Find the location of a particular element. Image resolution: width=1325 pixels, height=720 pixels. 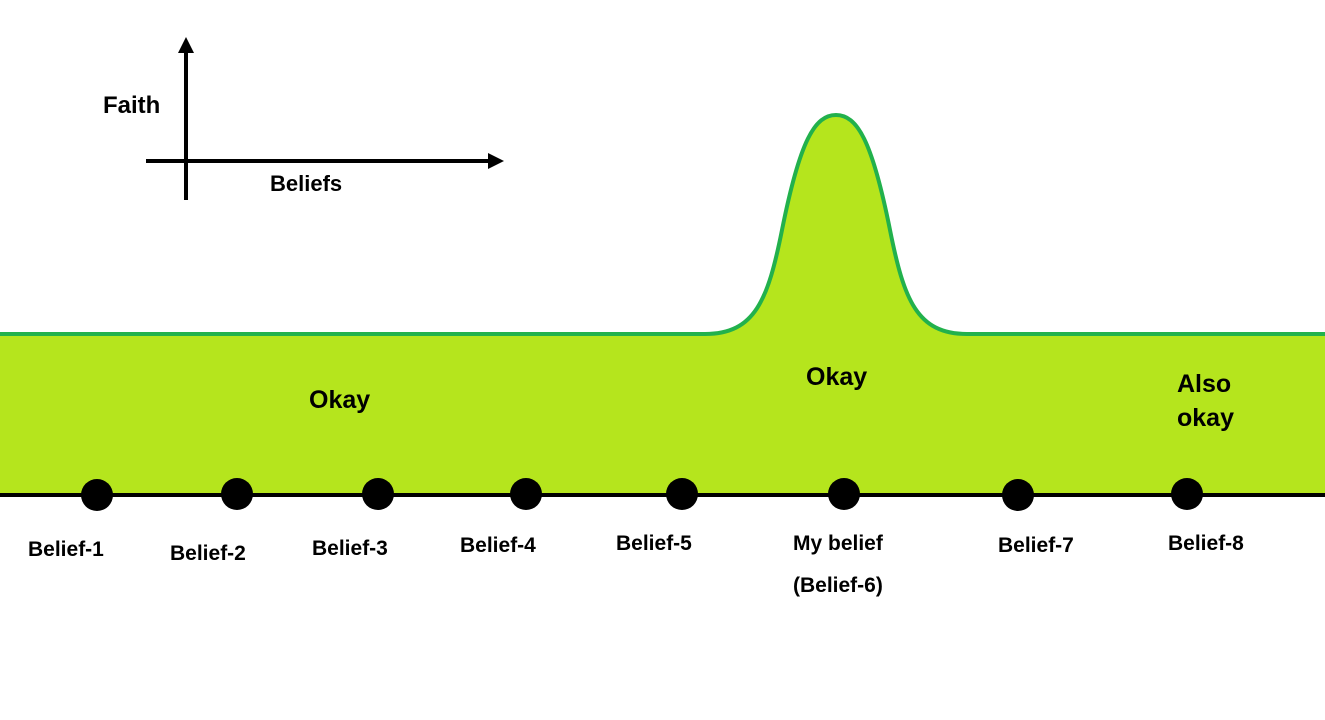

belief-label-4: Belief-4 is located at coordinates (498, 545).